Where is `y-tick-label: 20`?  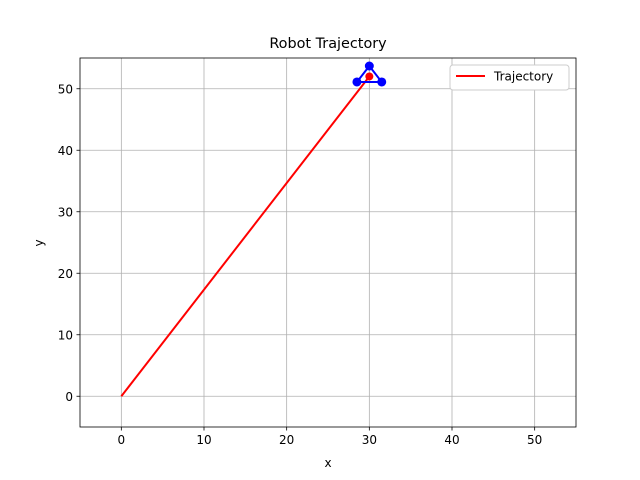
y-tick-label: 20 is located at coordinates (65, 274).